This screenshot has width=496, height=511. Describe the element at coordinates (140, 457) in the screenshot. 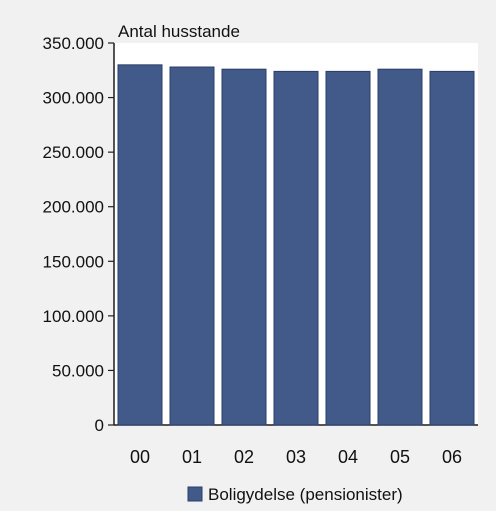

I see `x-tick-label: 00` at that location.